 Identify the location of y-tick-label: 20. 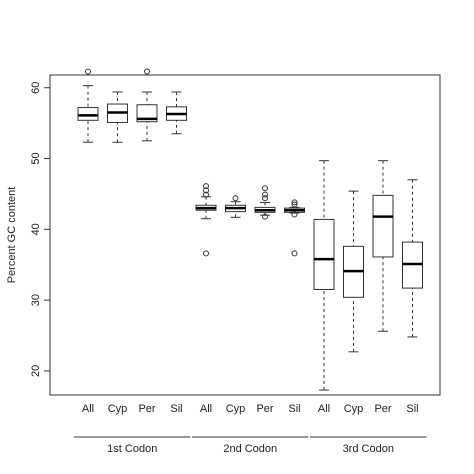
(36, 371).